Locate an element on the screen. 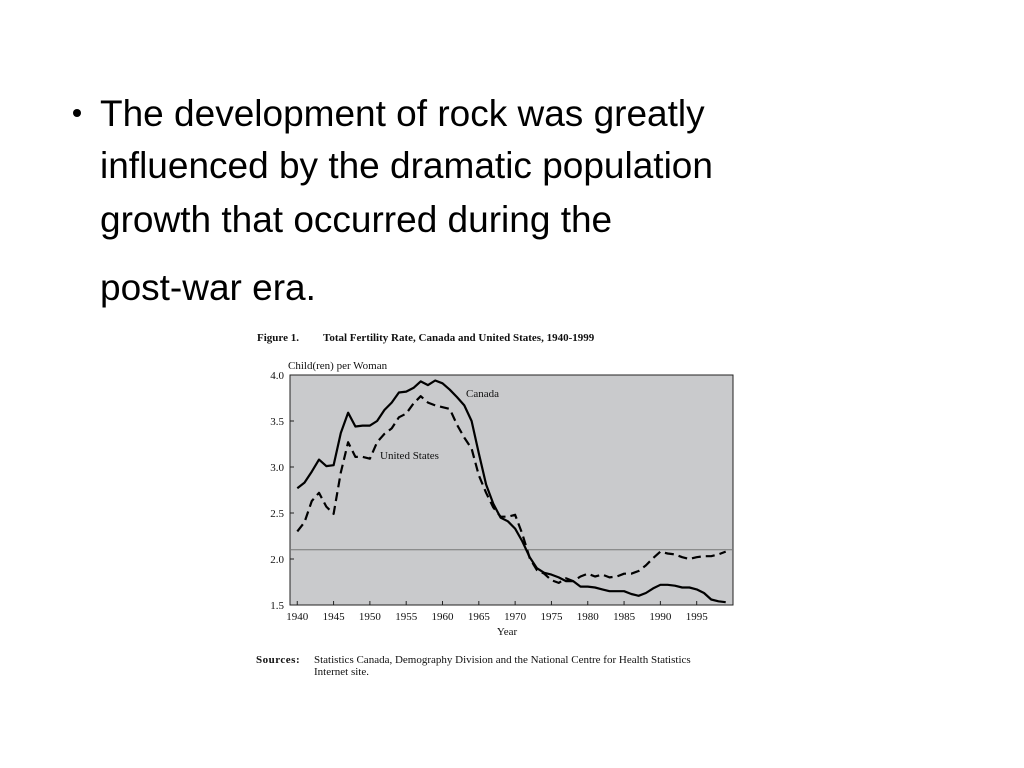 The image size is (1024, 768). x-tick-label: 1965 is located at coordinates (479, 617).